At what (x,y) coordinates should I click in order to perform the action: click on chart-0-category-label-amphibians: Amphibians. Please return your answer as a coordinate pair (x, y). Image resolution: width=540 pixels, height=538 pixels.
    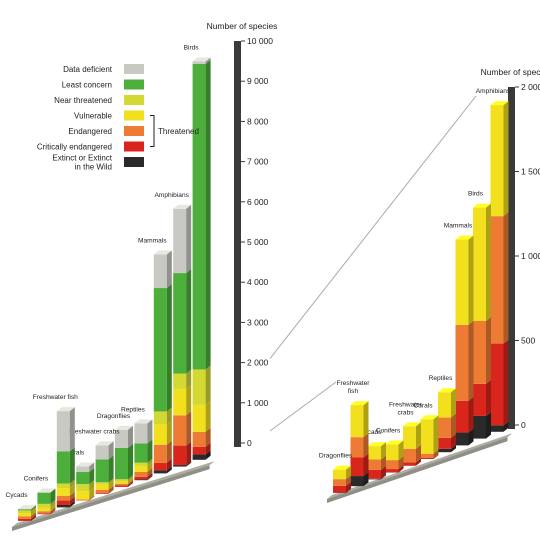
    Looking at the image, I should click on (171, 195).